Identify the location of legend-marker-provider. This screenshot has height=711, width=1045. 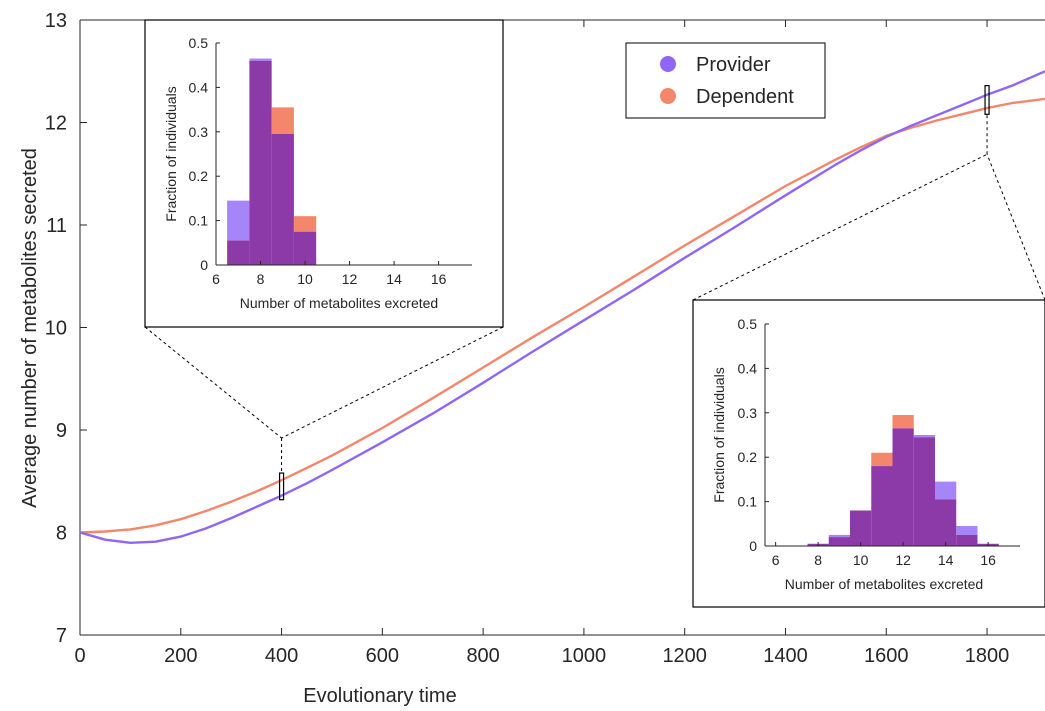
(668, 64).